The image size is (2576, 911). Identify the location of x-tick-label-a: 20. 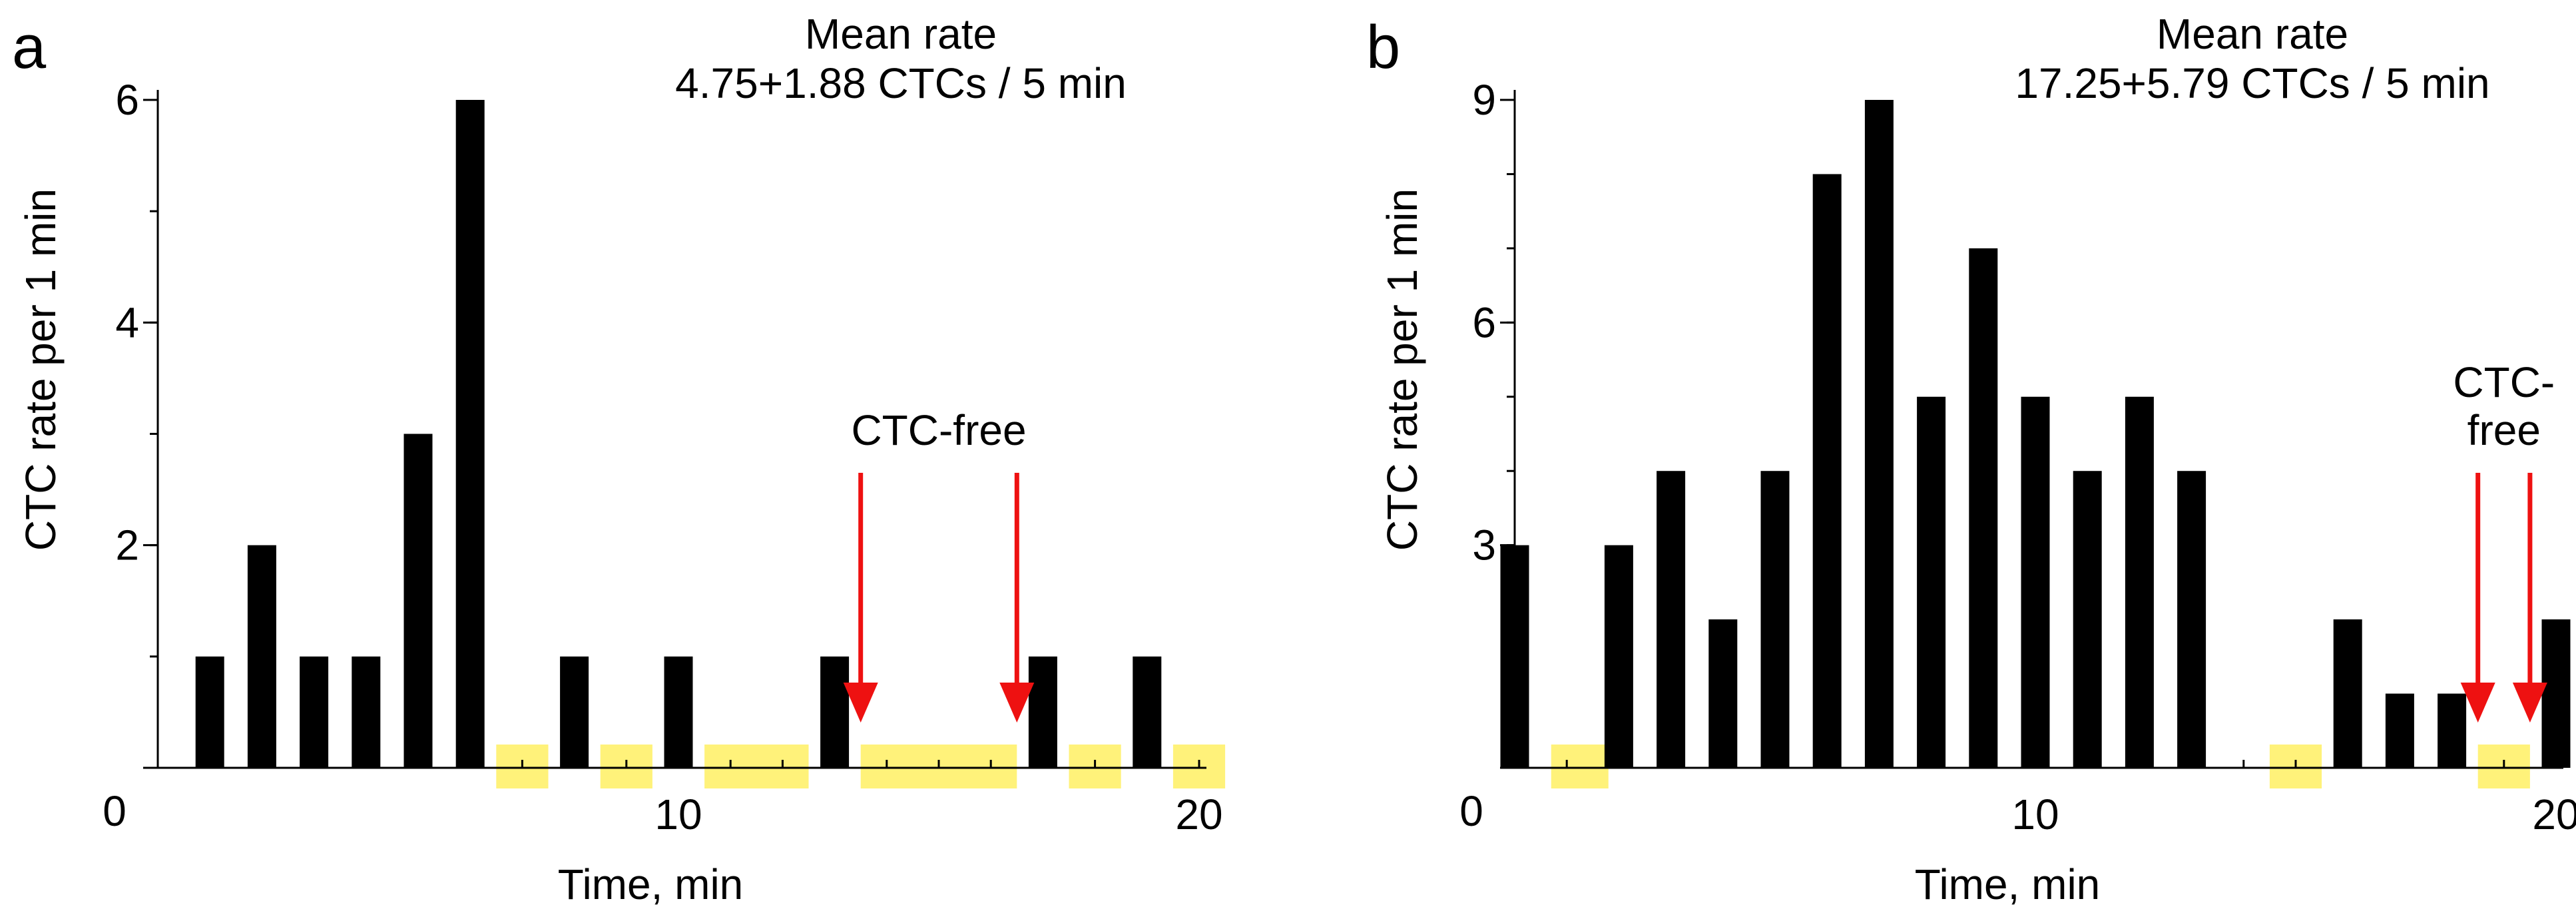
(1198, 814).